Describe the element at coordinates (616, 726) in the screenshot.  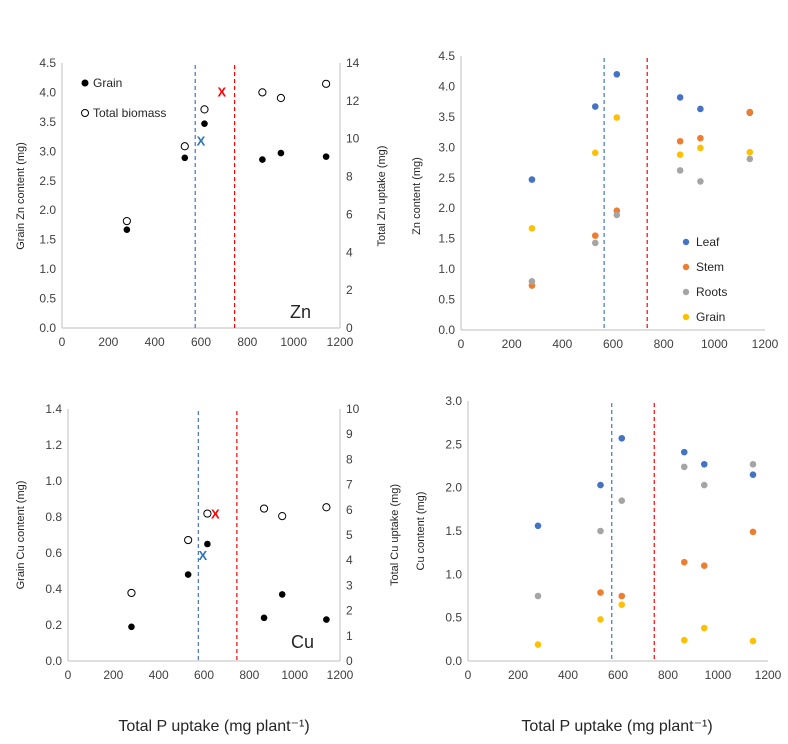
I see `x-axis-title-right: Total P uptake (mg plant⁻¹)` at that location.